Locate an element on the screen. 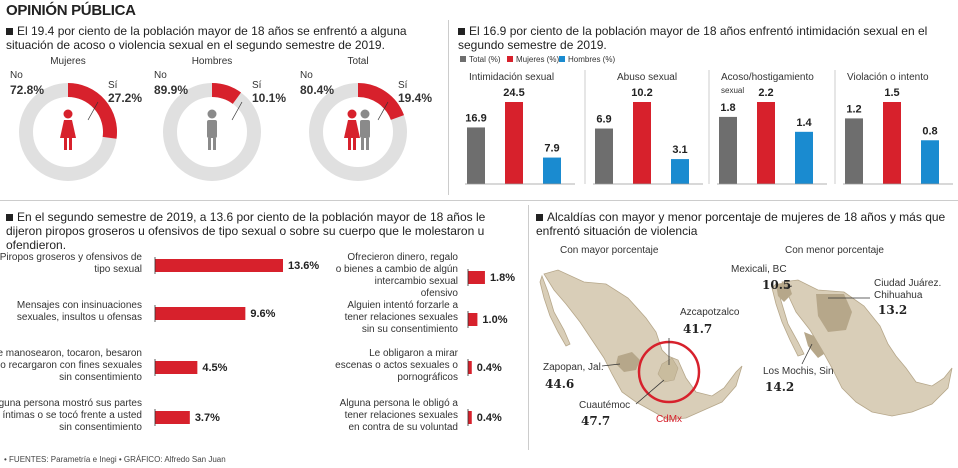  bar-value-label: 6.9 is located at coordinates (603, 120).